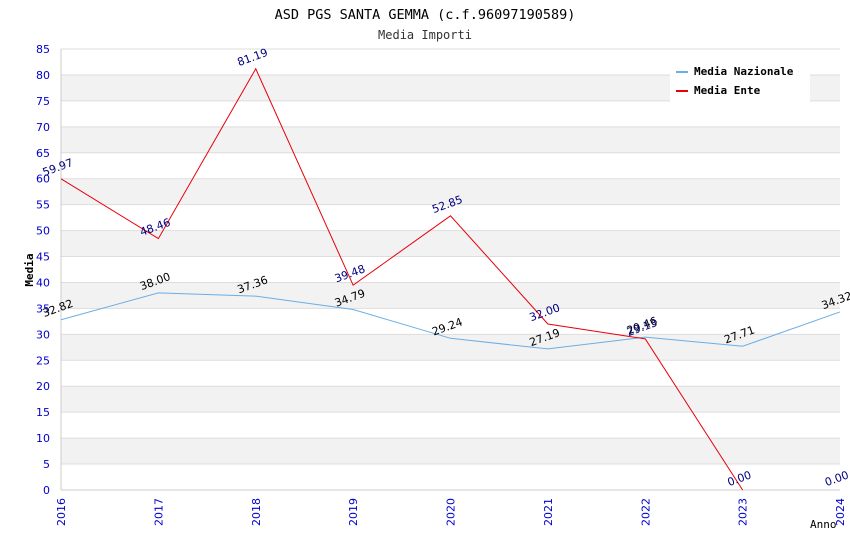 This screenshot has height=550, width=850. I want to click on series-line-media-nazionale, so click(450, 321).